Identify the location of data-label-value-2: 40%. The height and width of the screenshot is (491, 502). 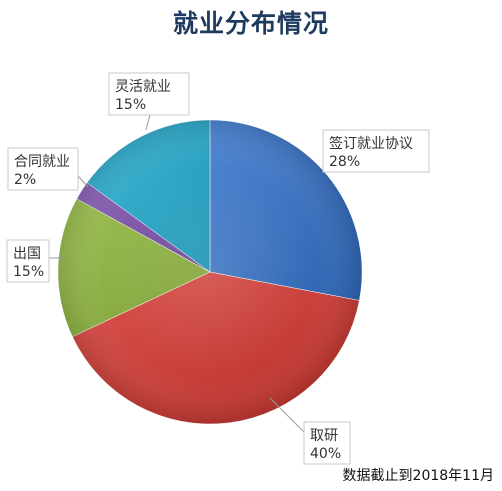
(325, 454).